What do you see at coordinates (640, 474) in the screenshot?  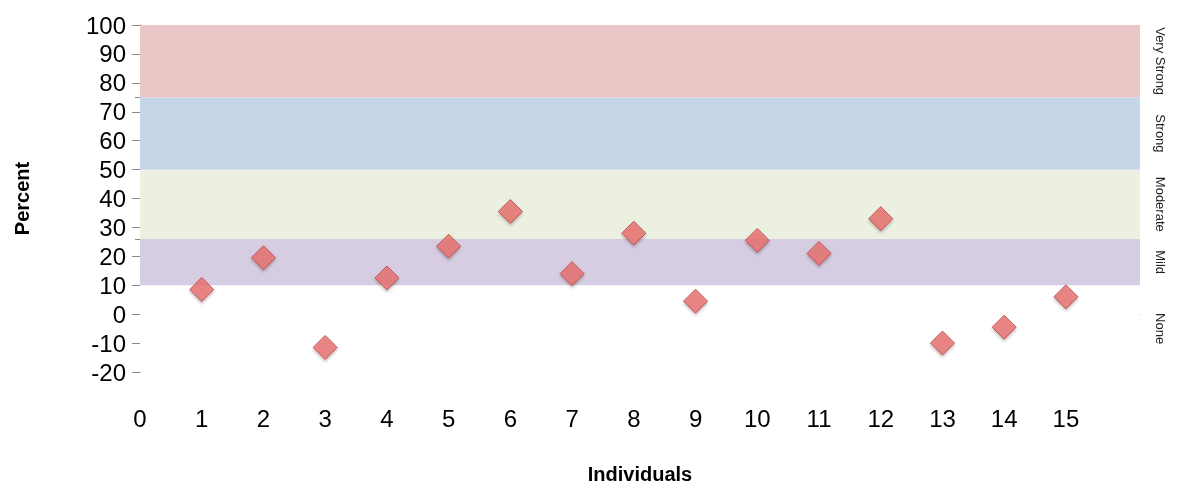 I see `x-axis-title: Individuals` at bounding box center [640, 474].